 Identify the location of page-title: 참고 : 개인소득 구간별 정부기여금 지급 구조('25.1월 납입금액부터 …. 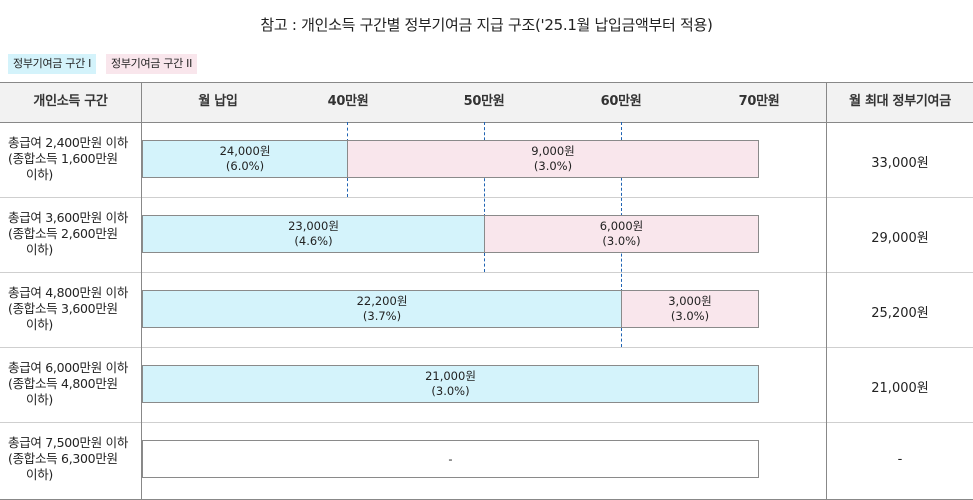
(486, 25).